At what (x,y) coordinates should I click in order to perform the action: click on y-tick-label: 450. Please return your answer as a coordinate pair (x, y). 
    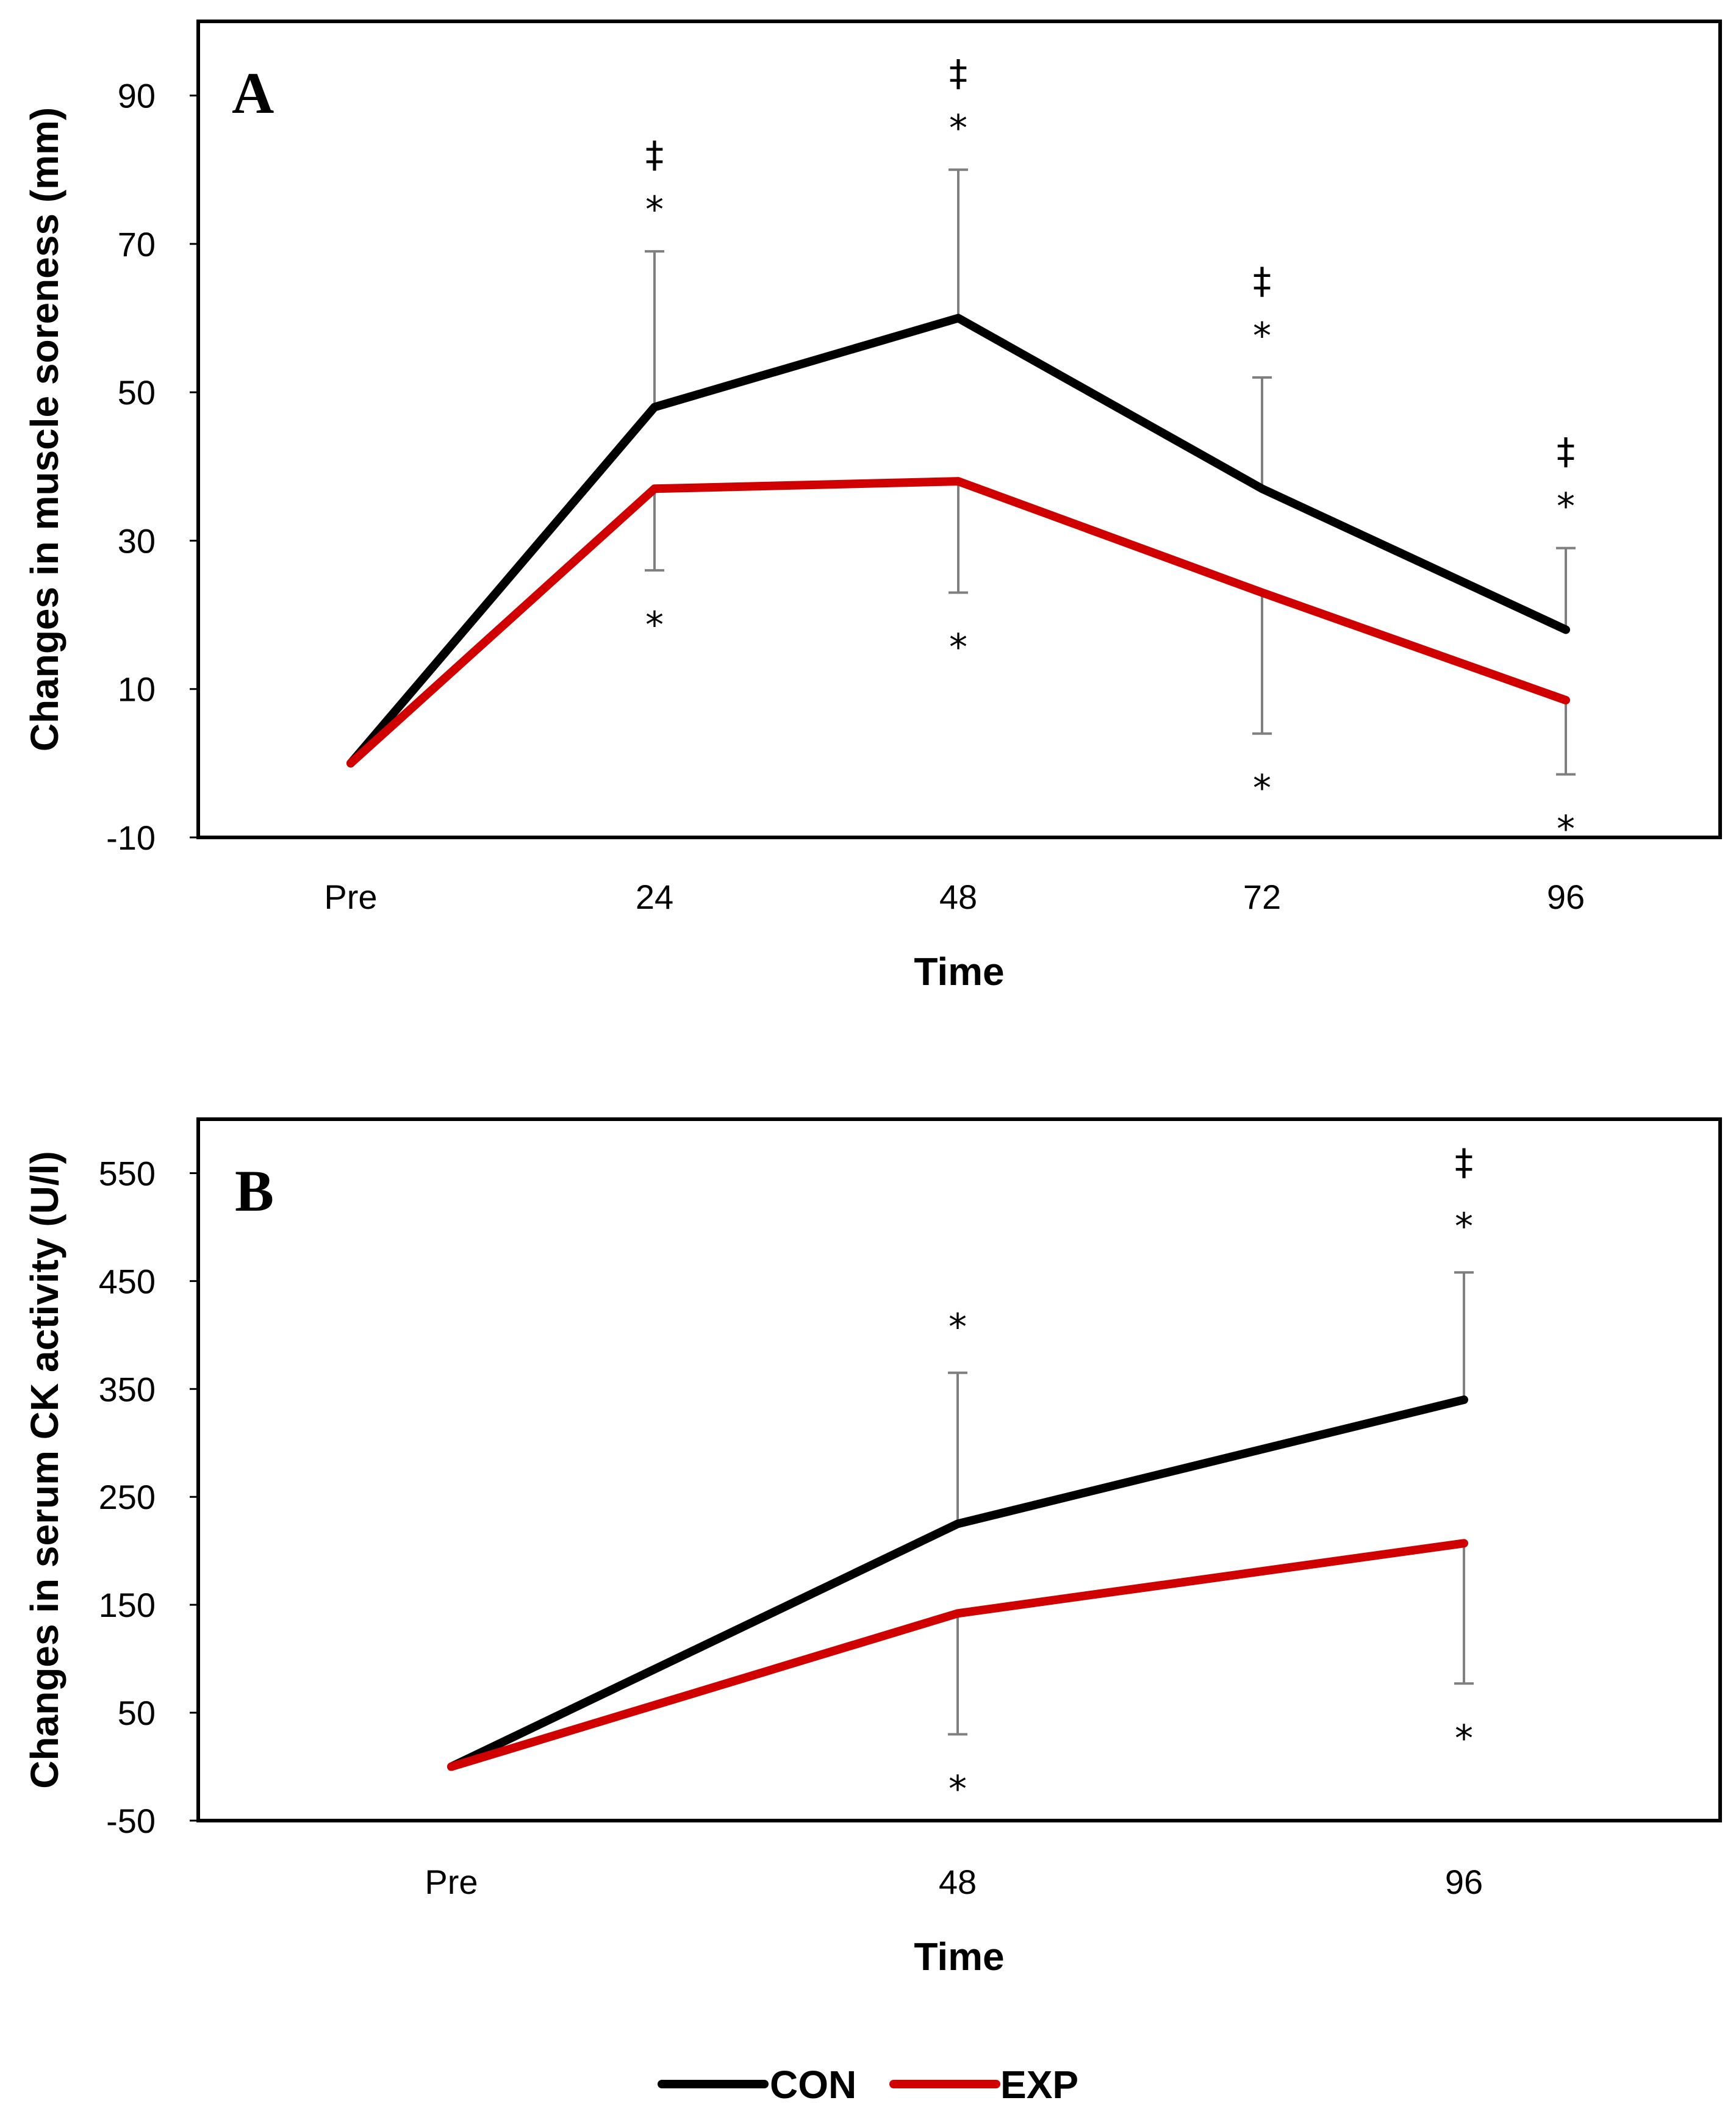
    Looking at the image, I should click on (127, 1281).